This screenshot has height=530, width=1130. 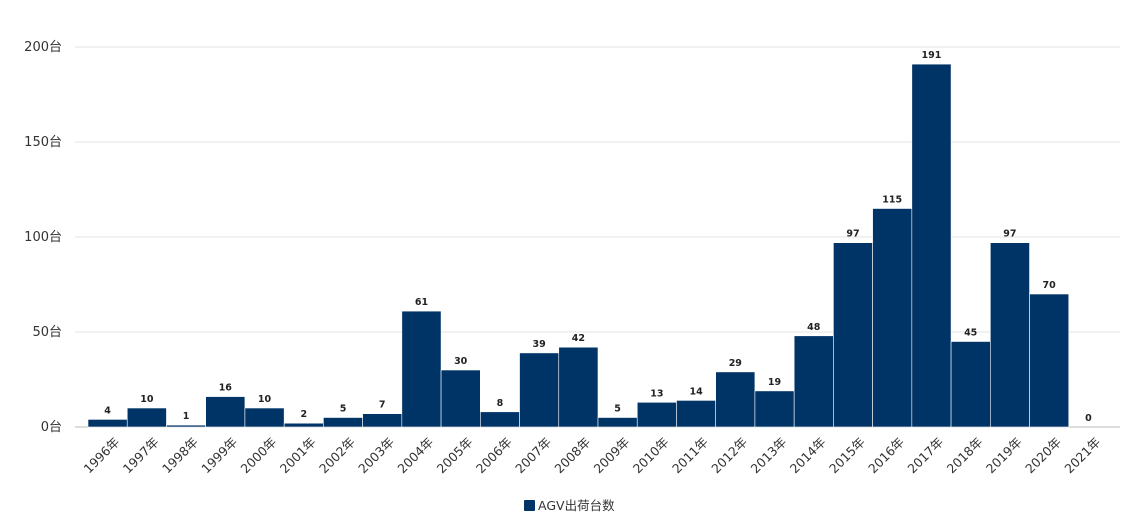 I want to click on x-tick-label: 2004年, so click(x=415, y=455).